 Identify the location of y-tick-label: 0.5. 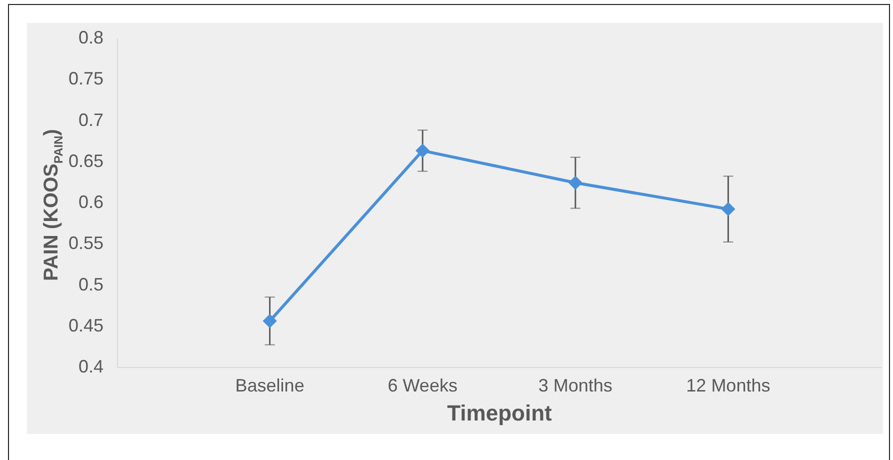
(91, 284).